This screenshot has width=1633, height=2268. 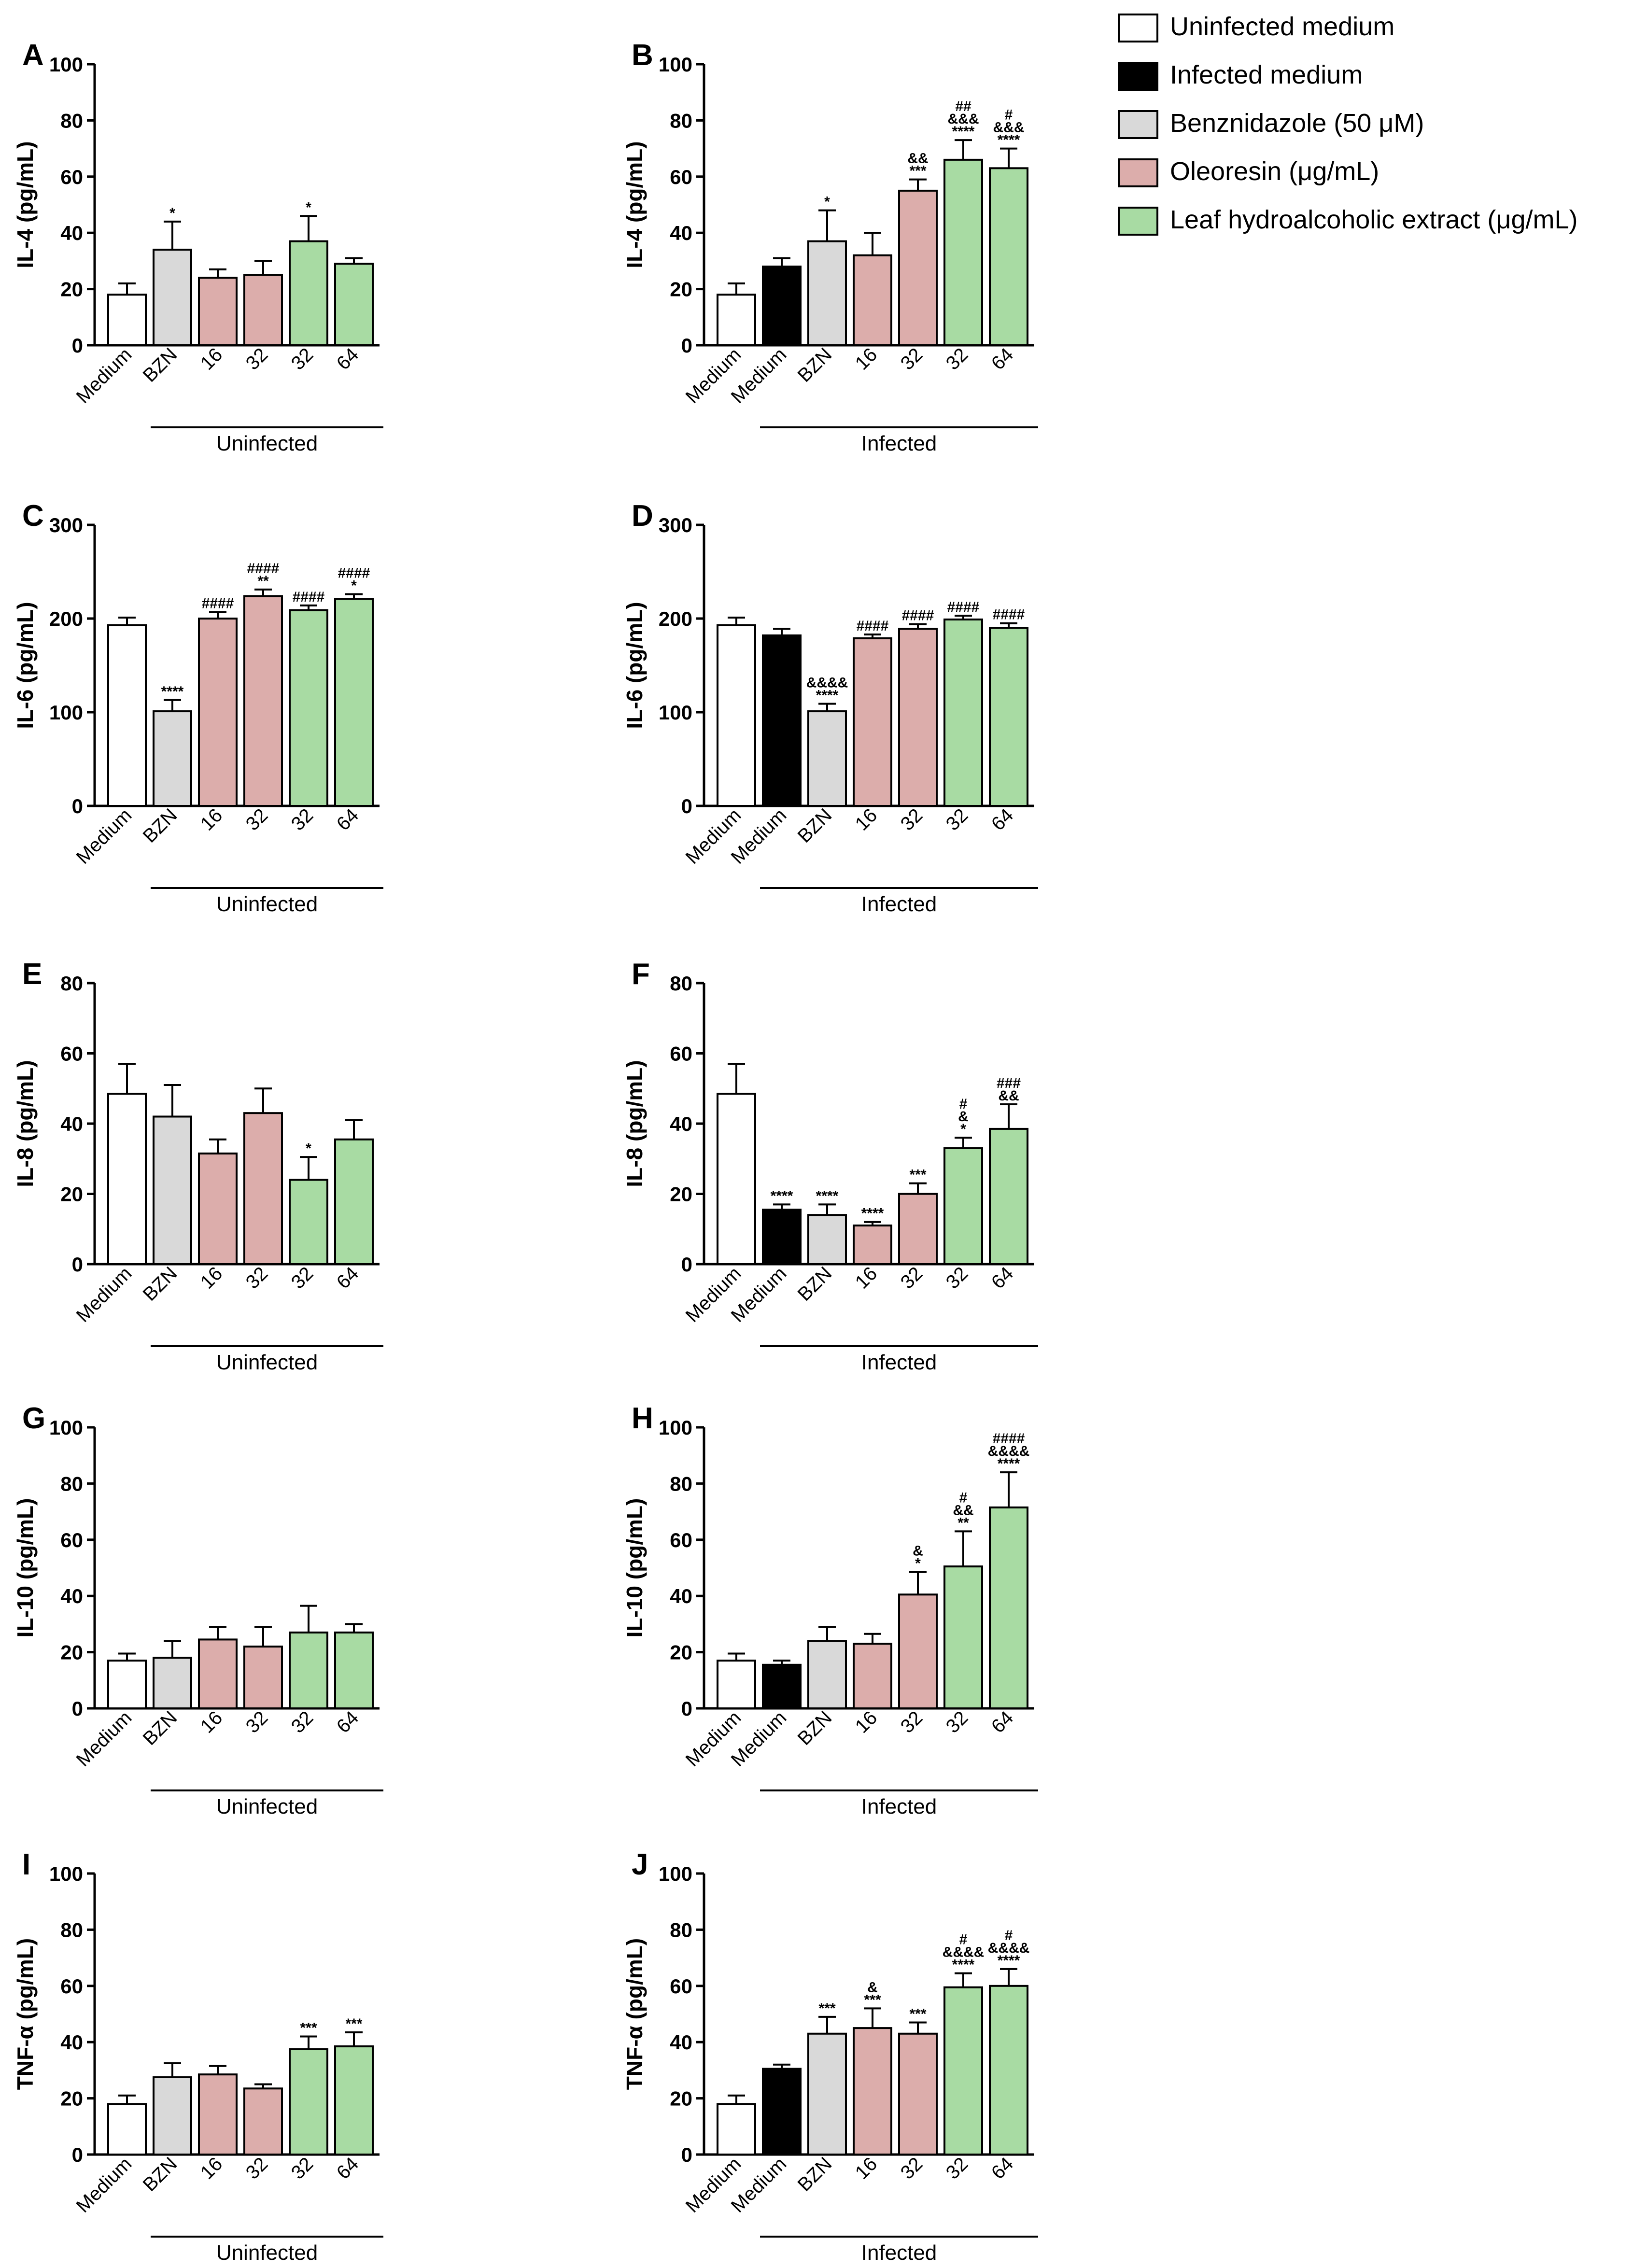 I want to click on panel-letter: C, so click(x=33, y=516).